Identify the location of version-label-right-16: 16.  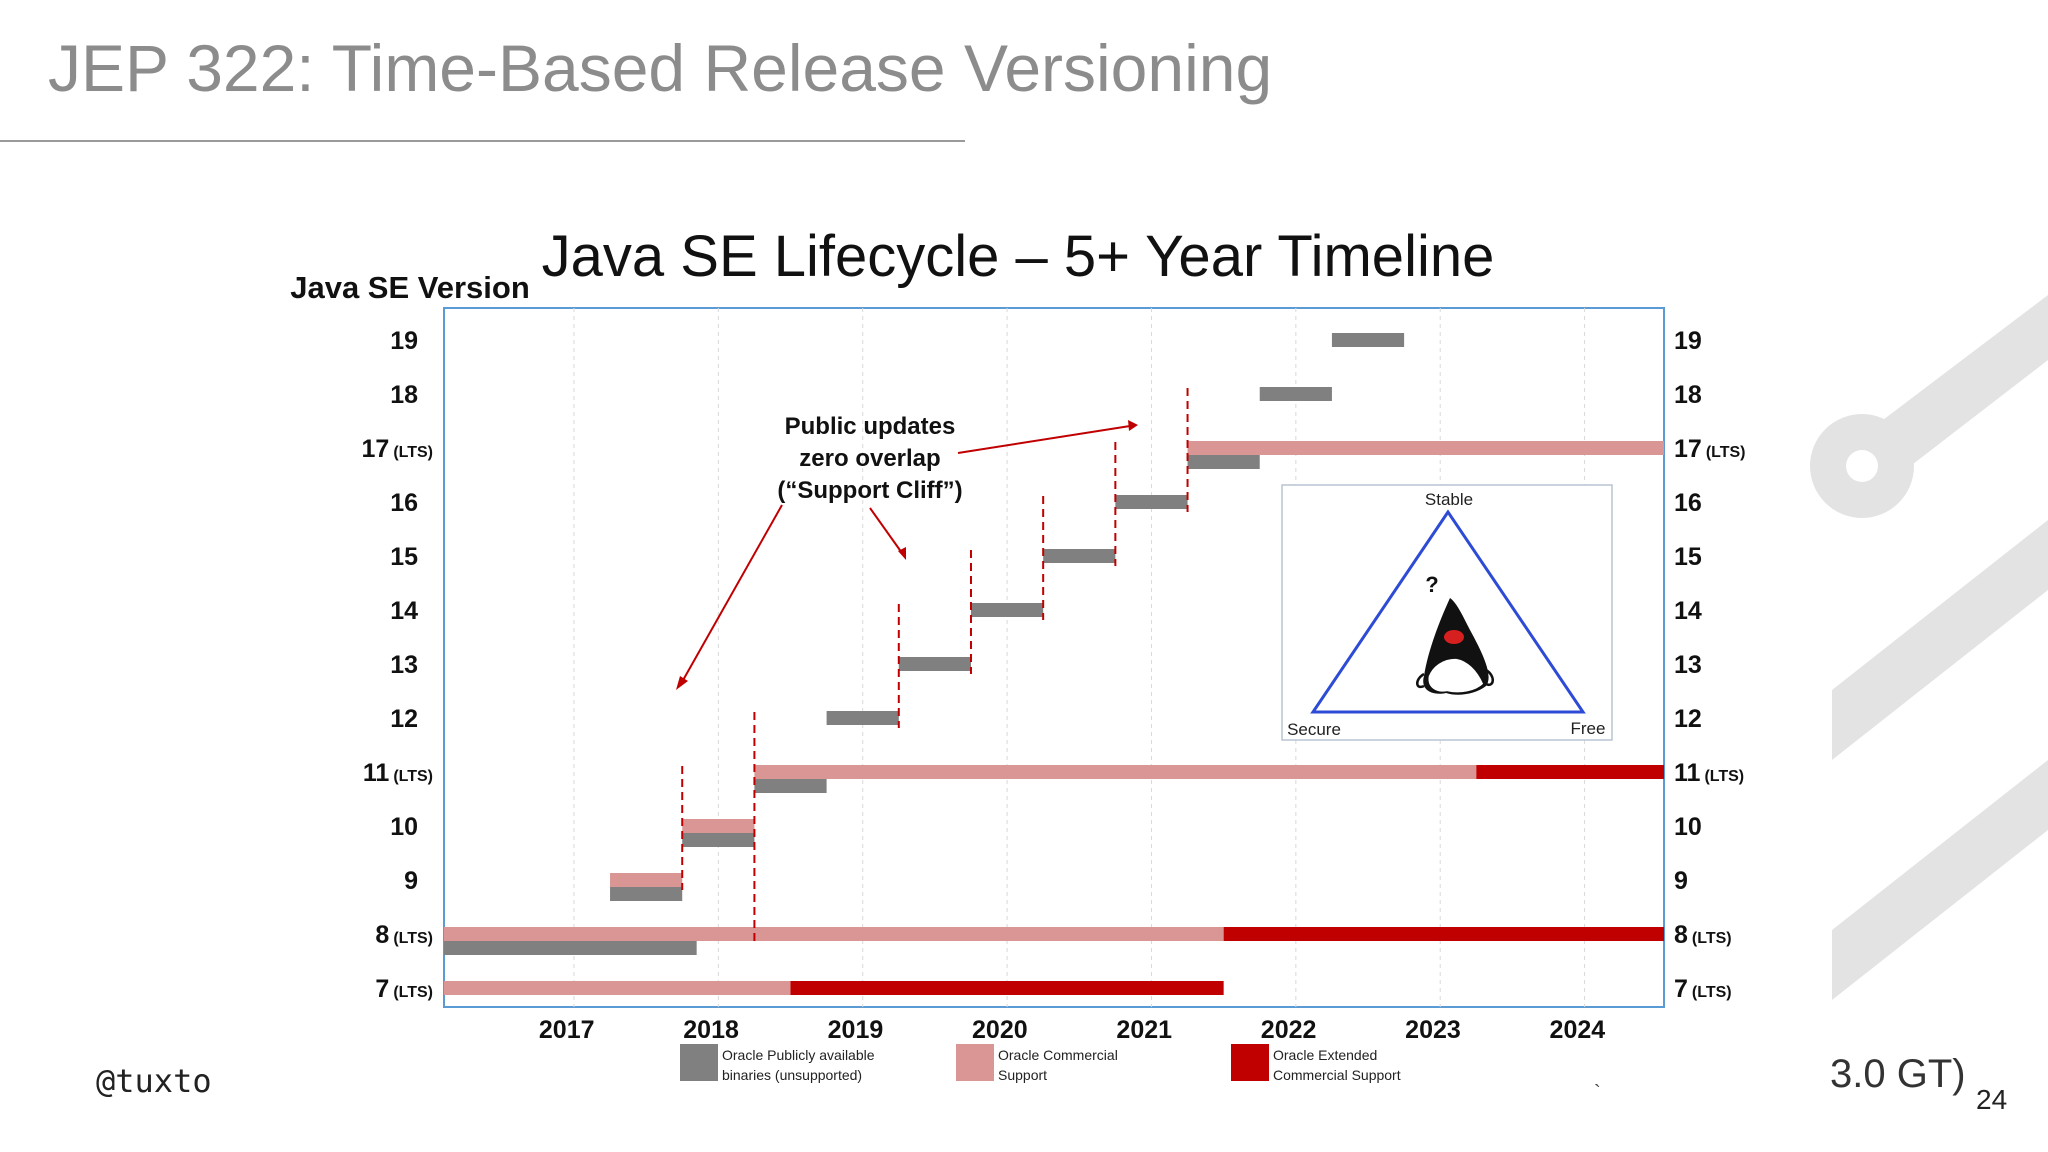
(1688, 503).